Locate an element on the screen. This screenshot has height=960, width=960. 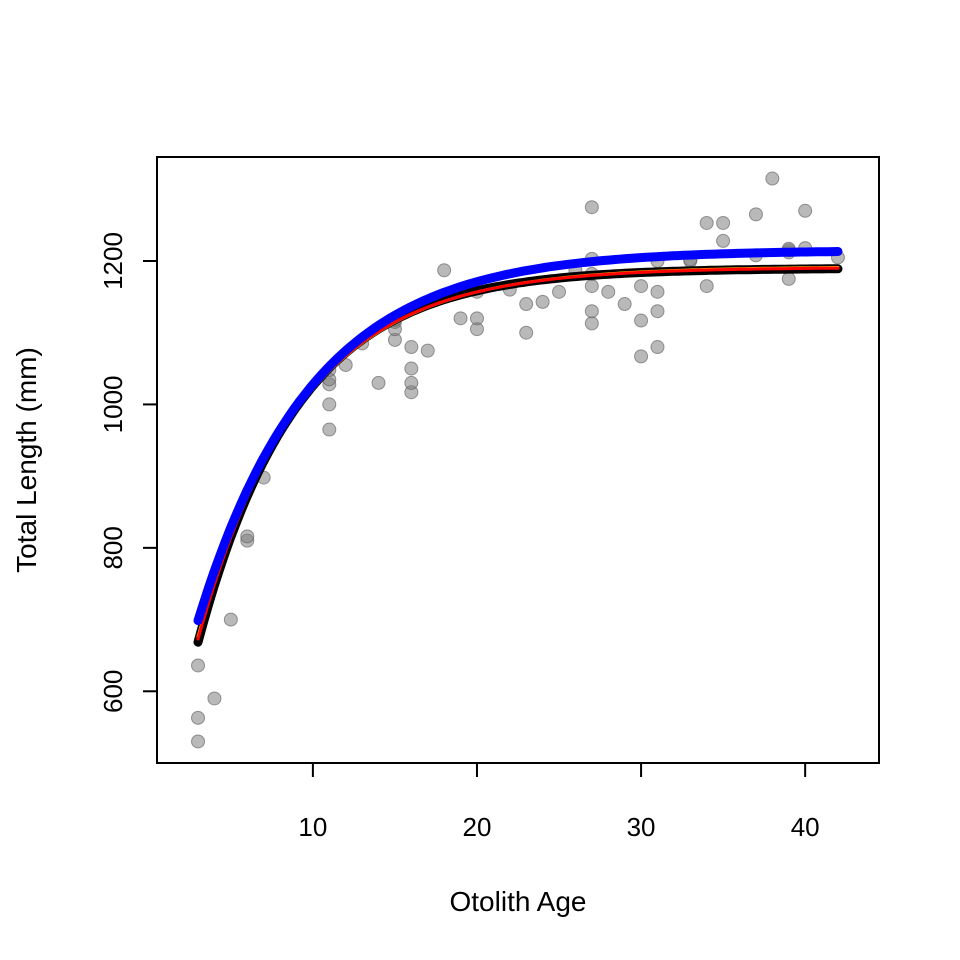
y-axis-title: Total Length (mm) is located at coordinates (26, 460).